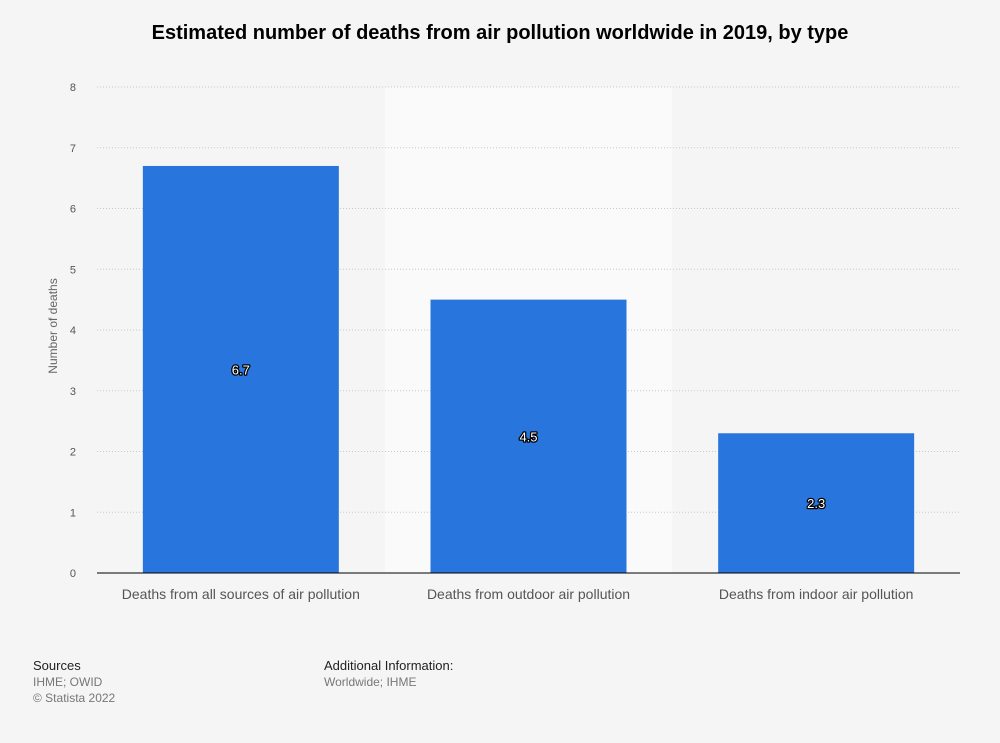 This screenshot has height=743, width=1000. Describe the element at coordinates (73, 210) in the screenshot. I see `y-tick-label: 6` at that location.